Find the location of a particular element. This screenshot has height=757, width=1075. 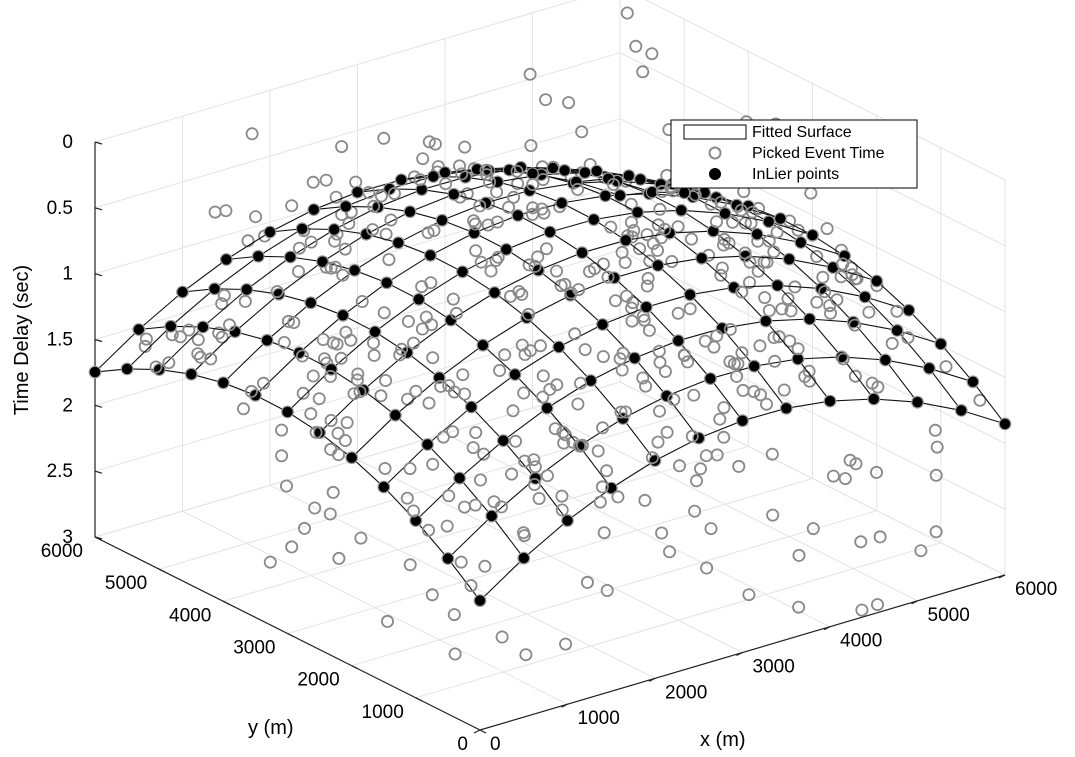

y-tick-label: 1000 is located at coordinates (383, 712).